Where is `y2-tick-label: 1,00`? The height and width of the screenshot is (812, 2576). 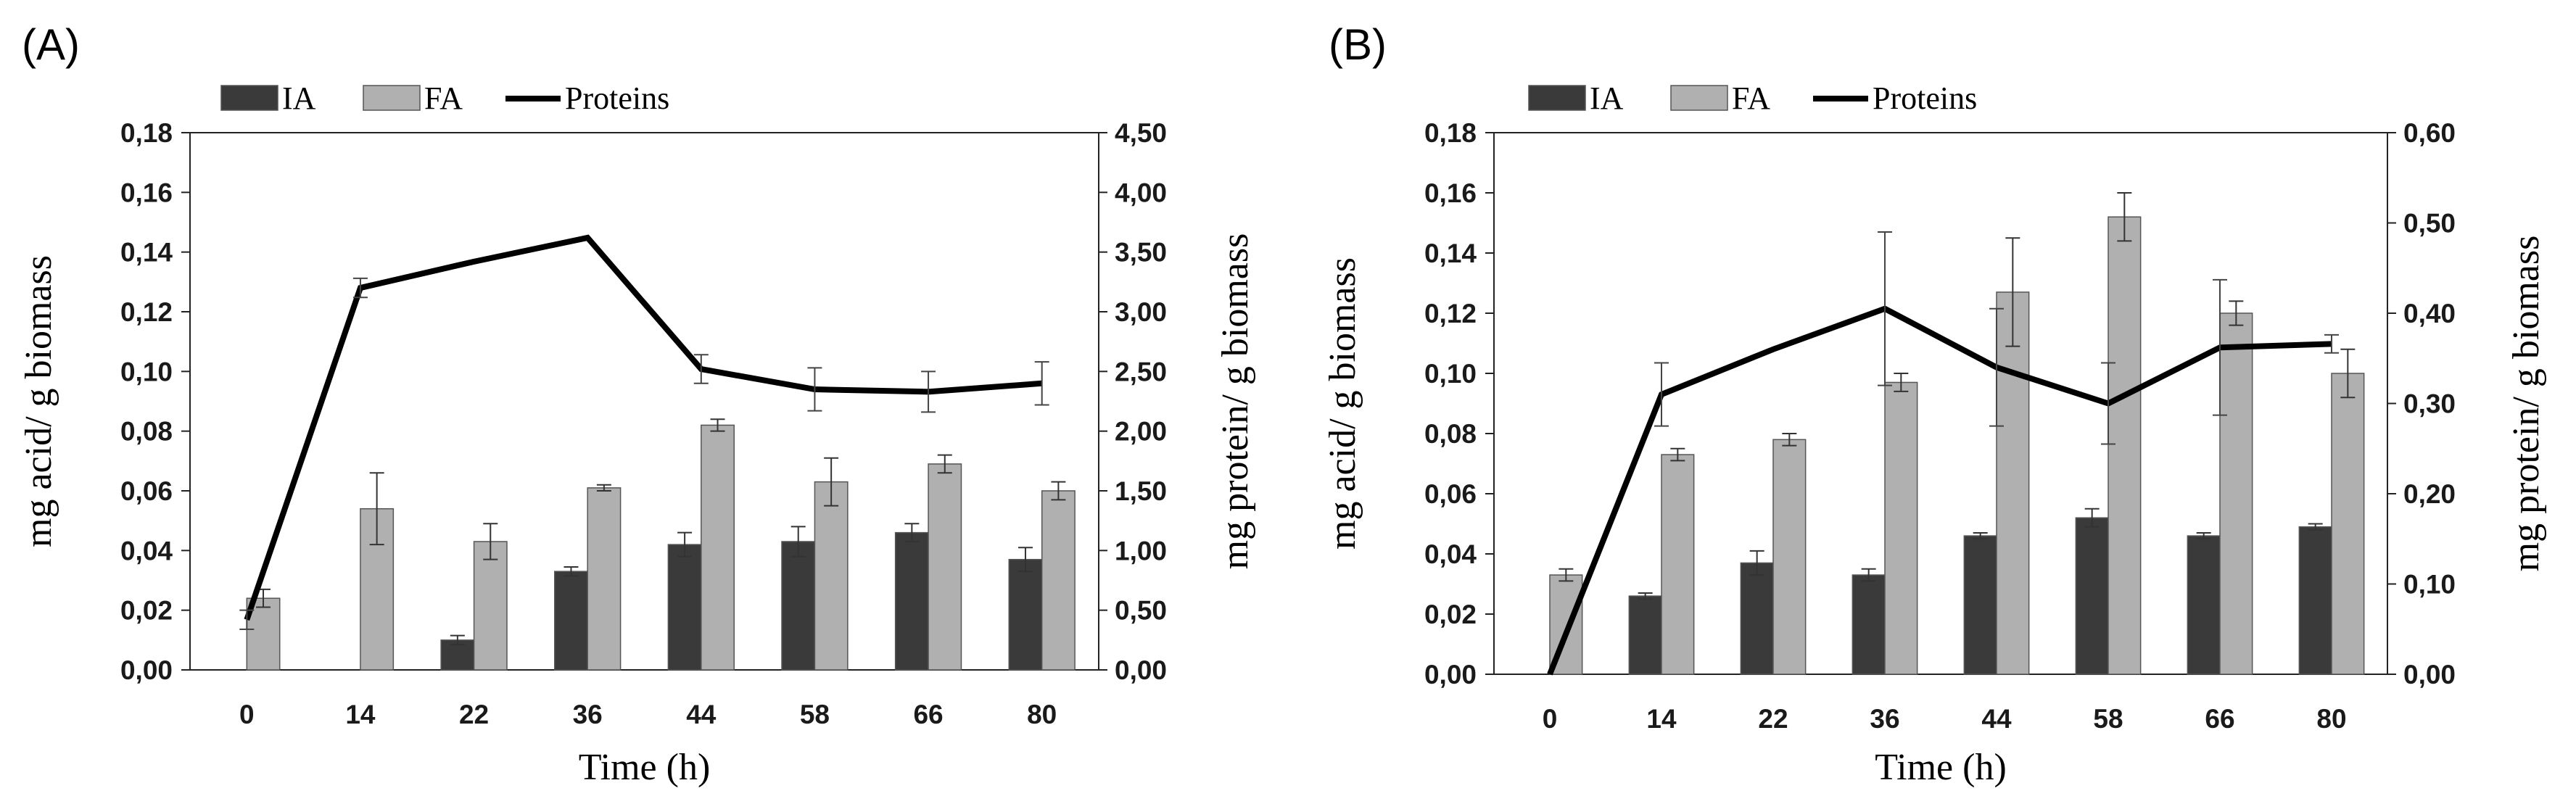 y2-tick-label: 1,00 is located at coordinates (1141, 551).